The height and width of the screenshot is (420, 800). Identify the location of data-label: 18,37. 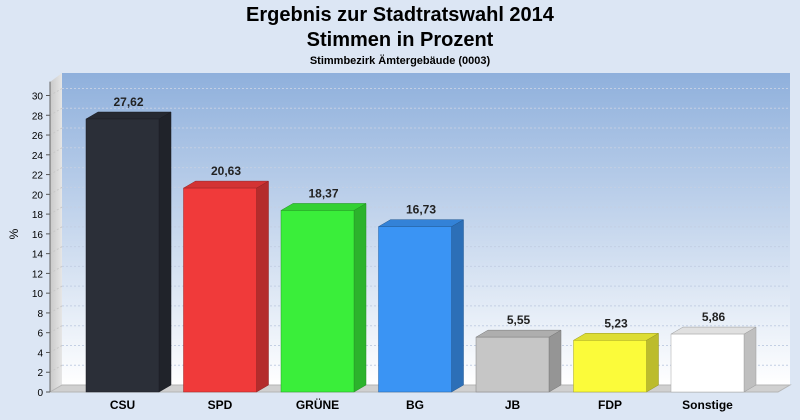
(323, 193).